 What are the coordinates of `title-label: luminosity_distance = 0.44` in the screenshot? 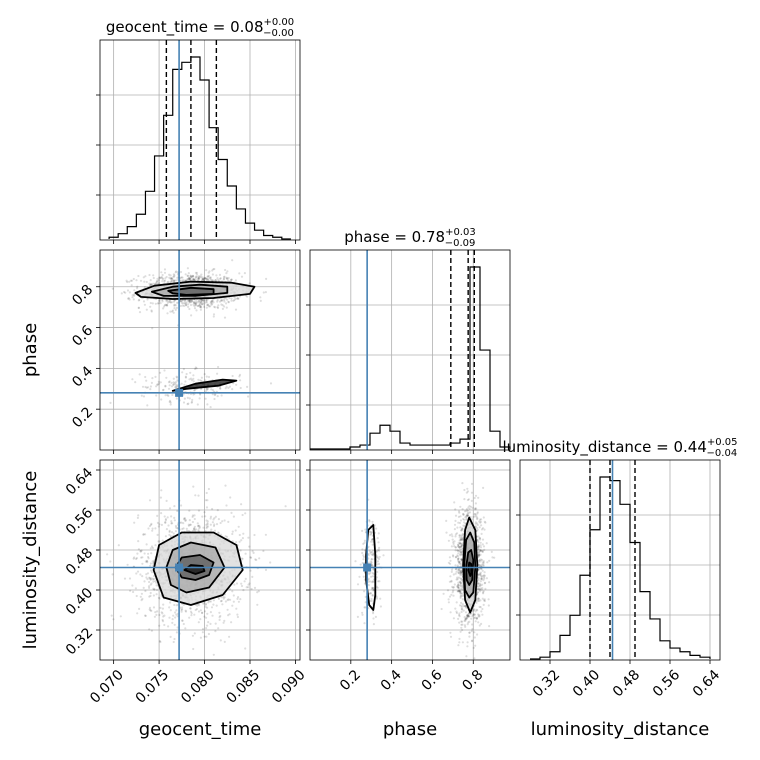 It's located at (604, 447).